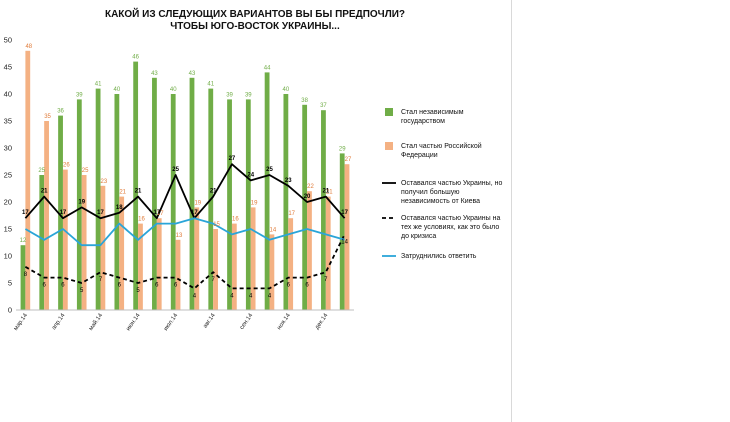 This screenshot has height=422, width=730. What do you see at coordinates (451, 183) in the screenshot?
I see `legend-more-autonomy-label: Оставался частью Украины, но` at bounding box center [451, 183].